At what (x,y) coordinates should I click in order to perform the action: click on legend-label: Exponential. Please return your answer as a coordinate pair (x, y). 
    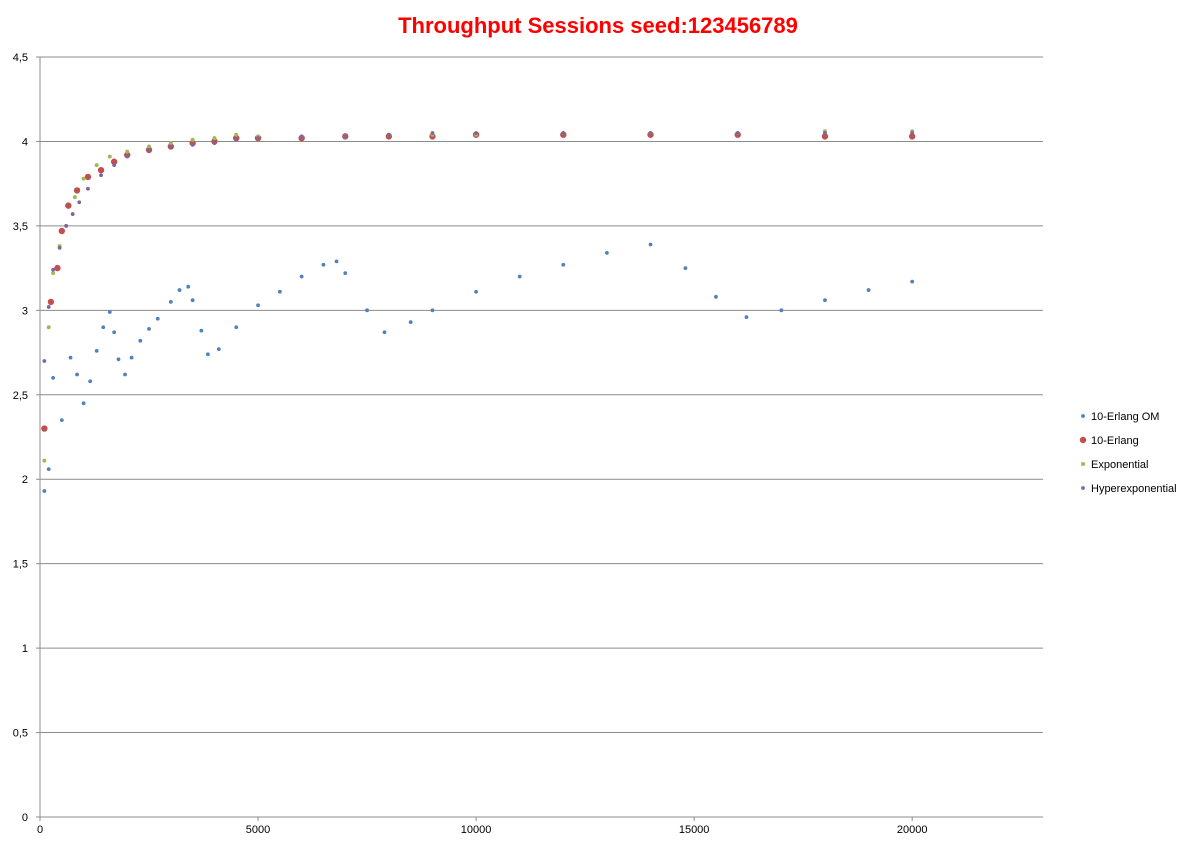
    Looking at the image, I should click on (1120, 465).